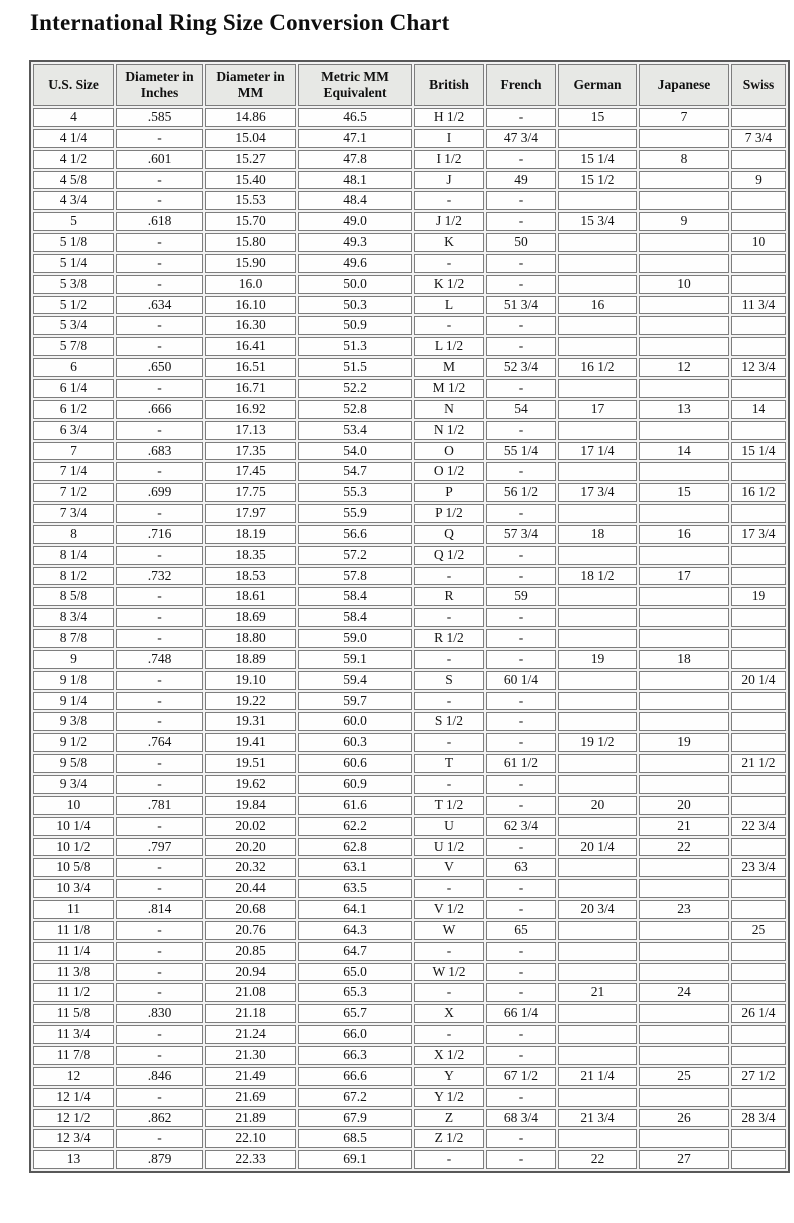  Describe the element at coordinates (758, 85) in the screenshot. I see `column-header-swiss: Swiss` at that location.